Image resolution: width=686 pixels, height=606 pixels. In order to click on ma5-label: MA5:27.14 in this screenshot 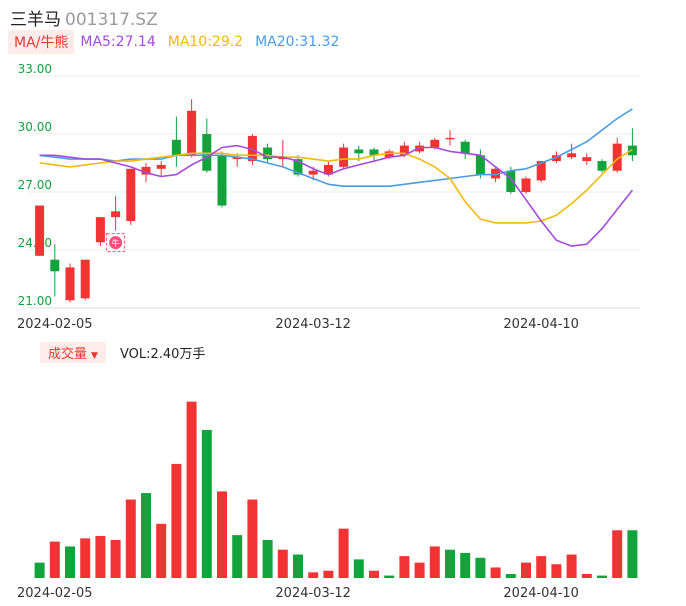, I will do `click(118, 42)`.